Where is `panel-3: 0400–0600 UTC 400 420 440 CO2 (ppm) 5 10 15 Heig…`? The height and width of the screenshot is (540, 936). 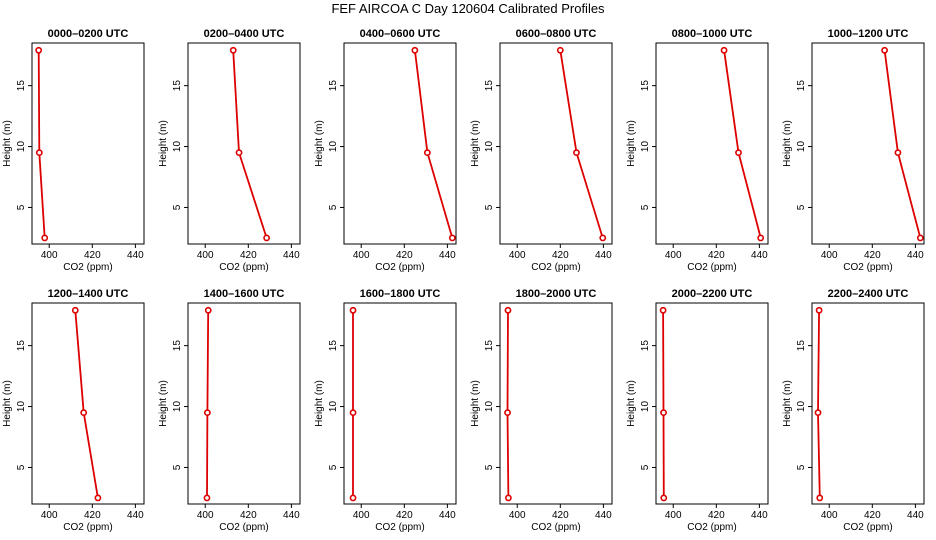
panel-3: 0400–0600 UTC 400 420 440 CO2 (ppm) 5 10 15 Heig… is located at coordinates (385, 150).